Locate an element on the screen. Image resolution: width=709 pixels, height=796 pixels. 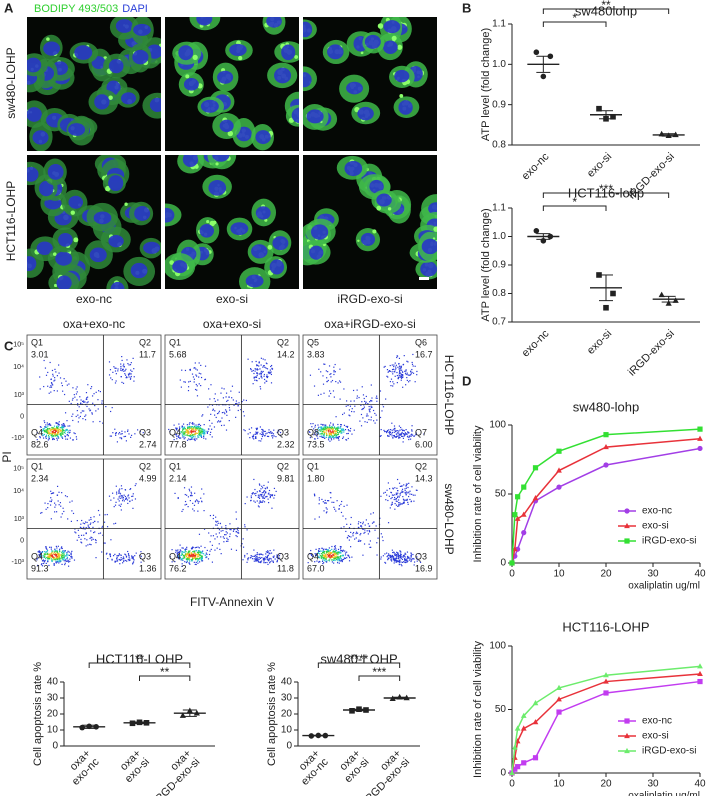
x-tick-label: 20 is located at coordinates (606, 574).